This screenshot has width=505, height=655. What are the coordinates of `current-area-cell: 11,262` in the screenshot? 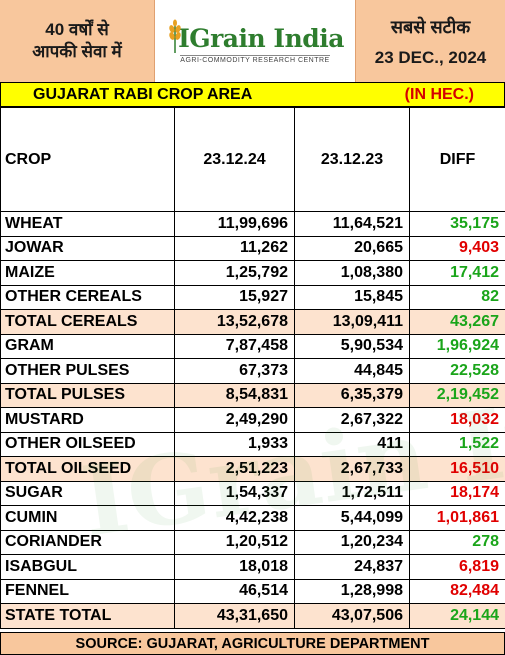 It's located at (234, 248).